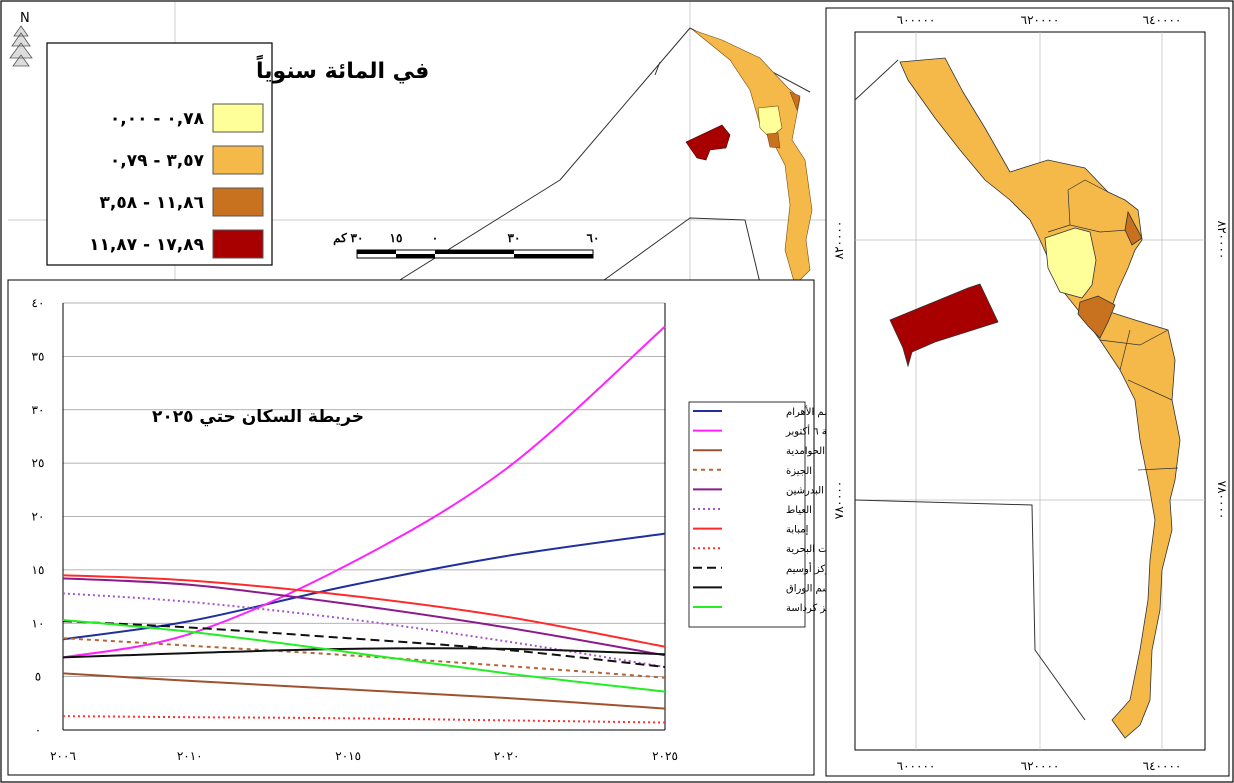 This screenshot has height=783, width=1234. What do you see at coordinates (258, 417) in the screenshot?
I see `chart-title: خريطة السكان حتي ٢٠٢٥` at bounding box center [258, 417].